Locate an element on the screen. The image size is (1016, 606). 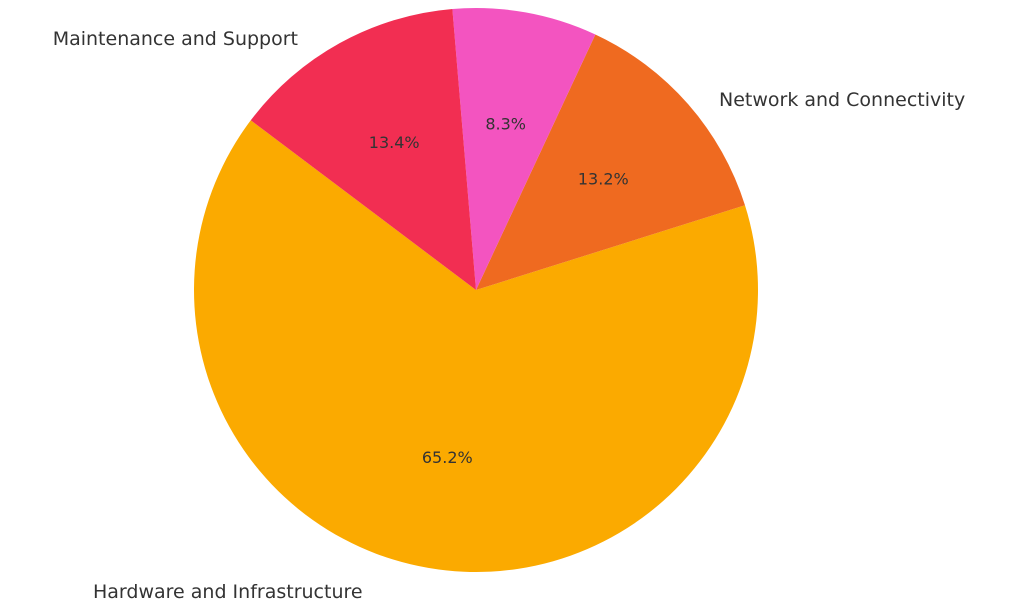
percent-label: 65.2% is located at coordinates (447, 457).